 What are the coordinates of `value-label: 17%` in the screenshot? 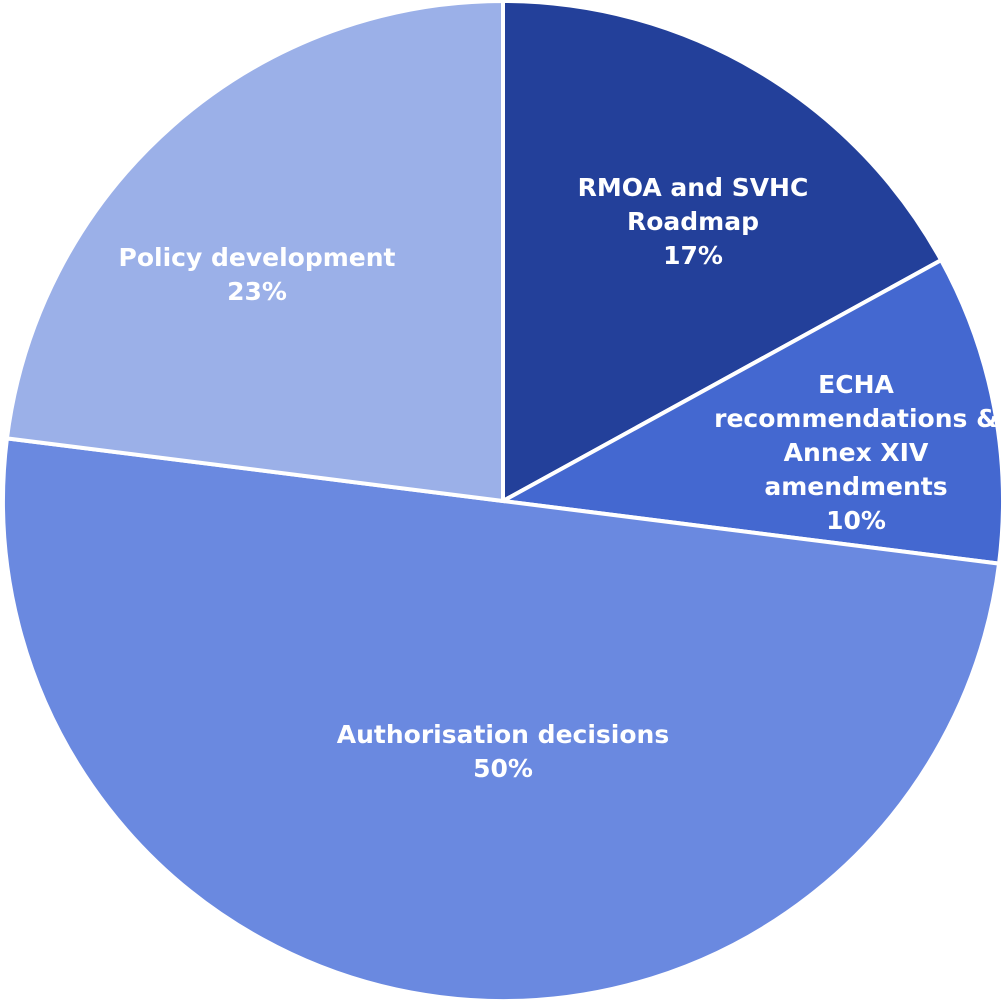 It's located at (693, 255).